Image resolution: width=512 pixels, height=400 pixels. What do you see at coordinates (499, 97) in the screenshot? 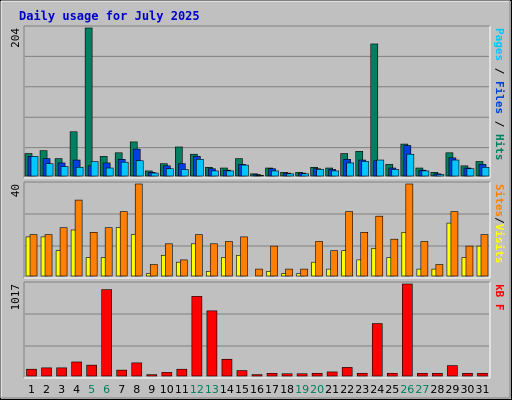
I see `legend-entry: Files` at bounding box center [499, 97].